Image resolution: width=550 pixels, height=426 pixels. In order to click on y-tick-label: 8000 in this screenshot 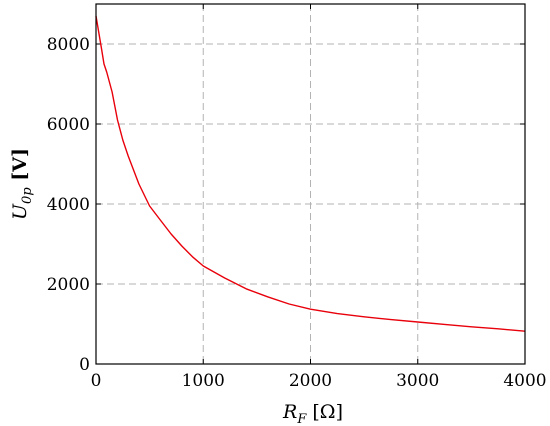, I will do `click(68, 45)`.